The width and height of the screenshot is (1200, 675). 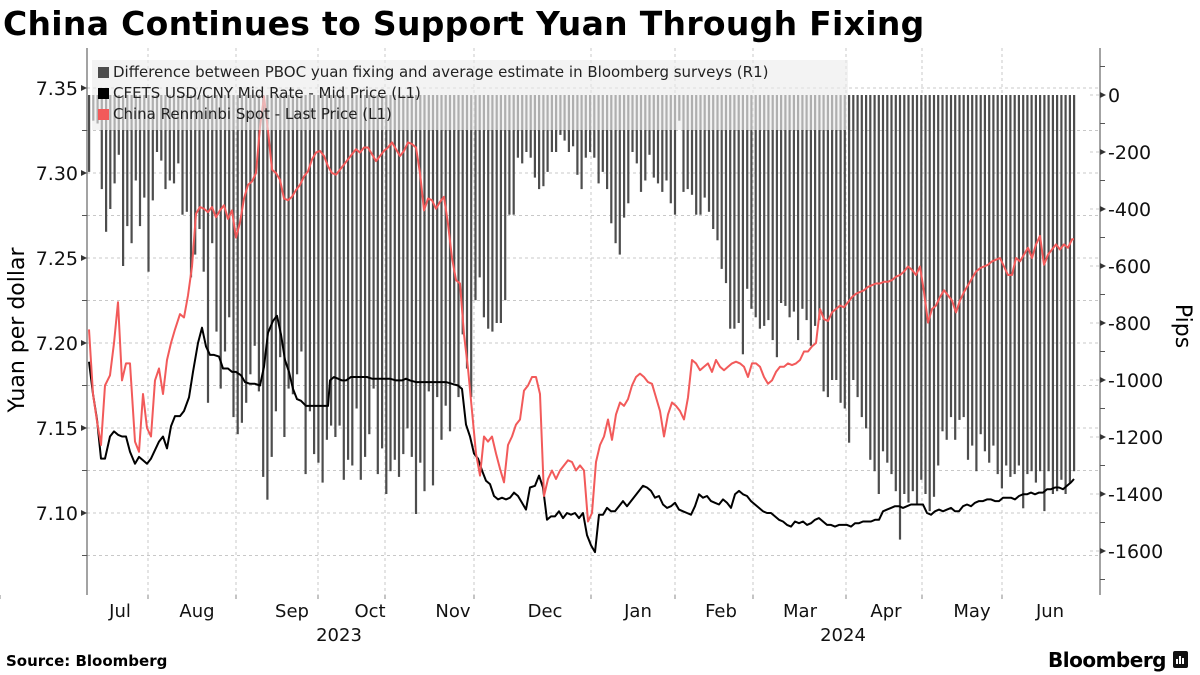 I want to click on x-axis-month-label: Aug, so click(x=196, y=611).